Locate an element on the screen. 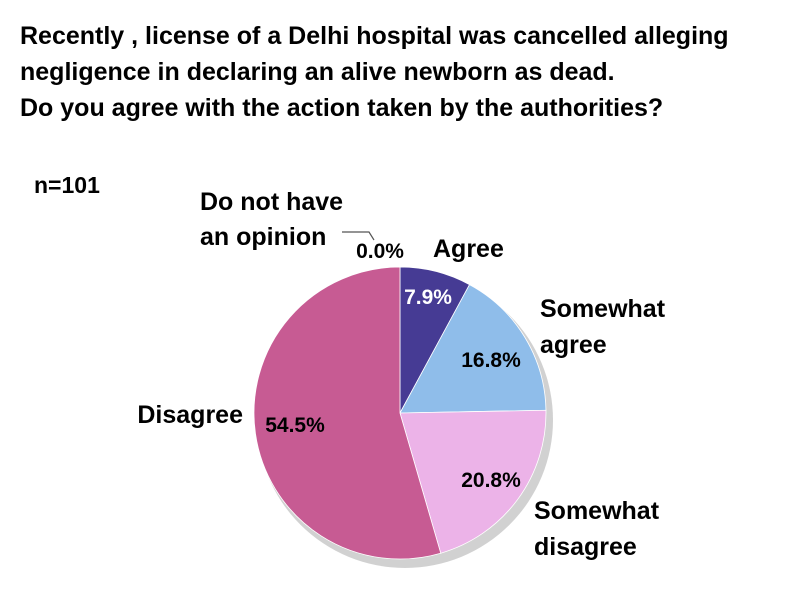  category-label-disagree: Disagree is located at coordinates (190, 415).